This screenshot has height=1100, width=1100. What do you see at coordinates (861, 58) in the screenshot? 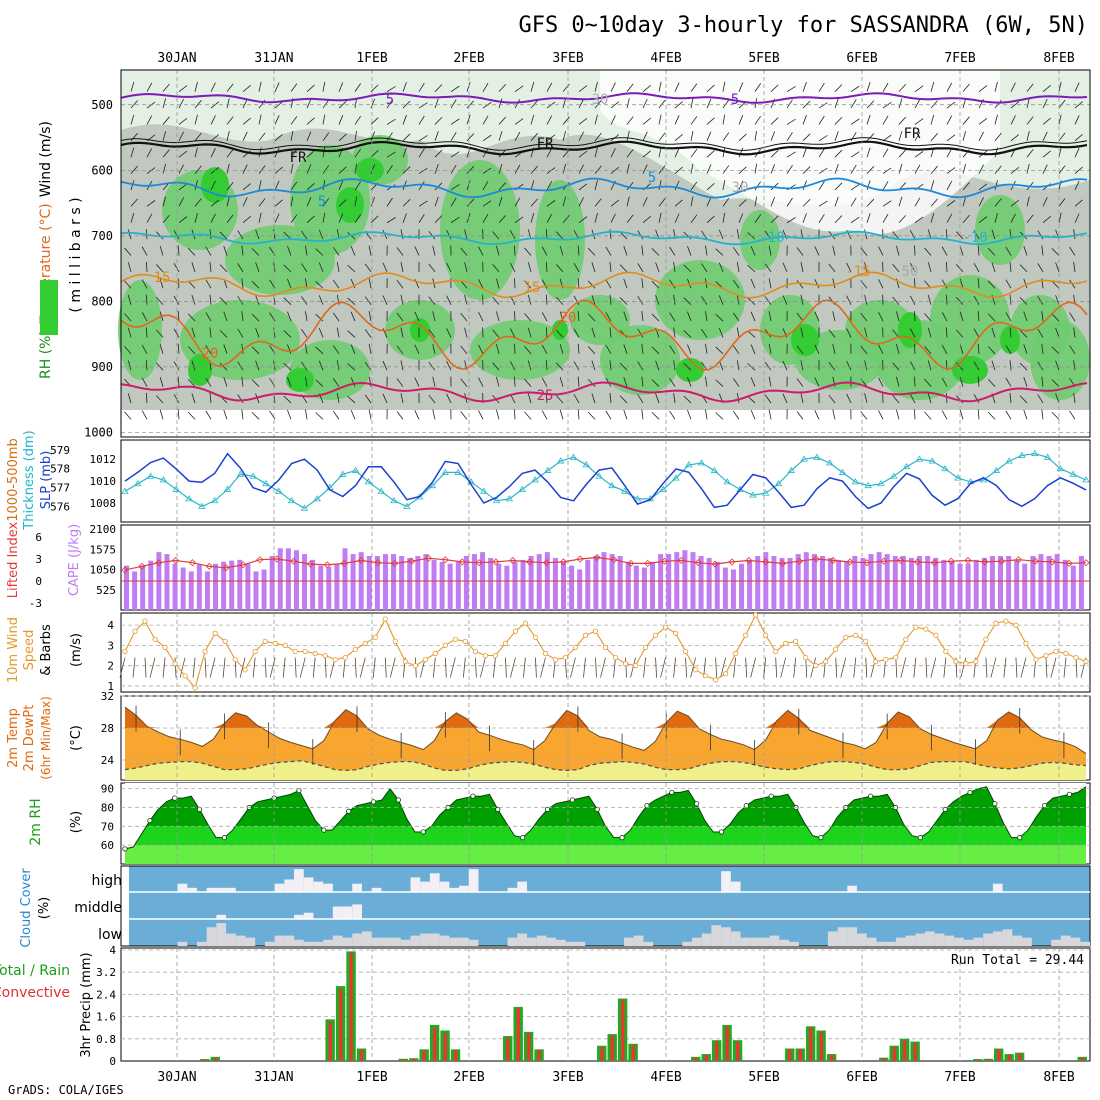
I see `date-label-top: 6FEB` at bounding box center [861, 58].